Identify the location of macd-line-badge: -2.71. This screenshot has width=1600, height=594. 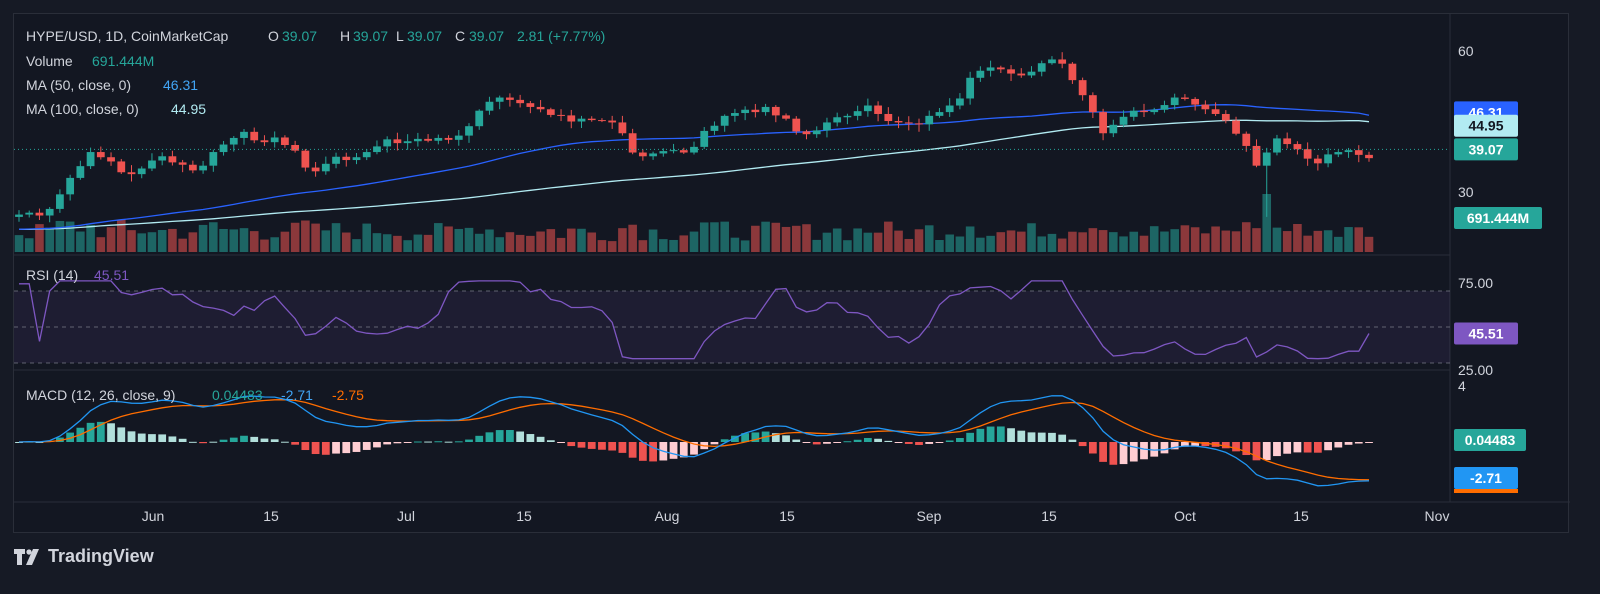
(1486, 478).